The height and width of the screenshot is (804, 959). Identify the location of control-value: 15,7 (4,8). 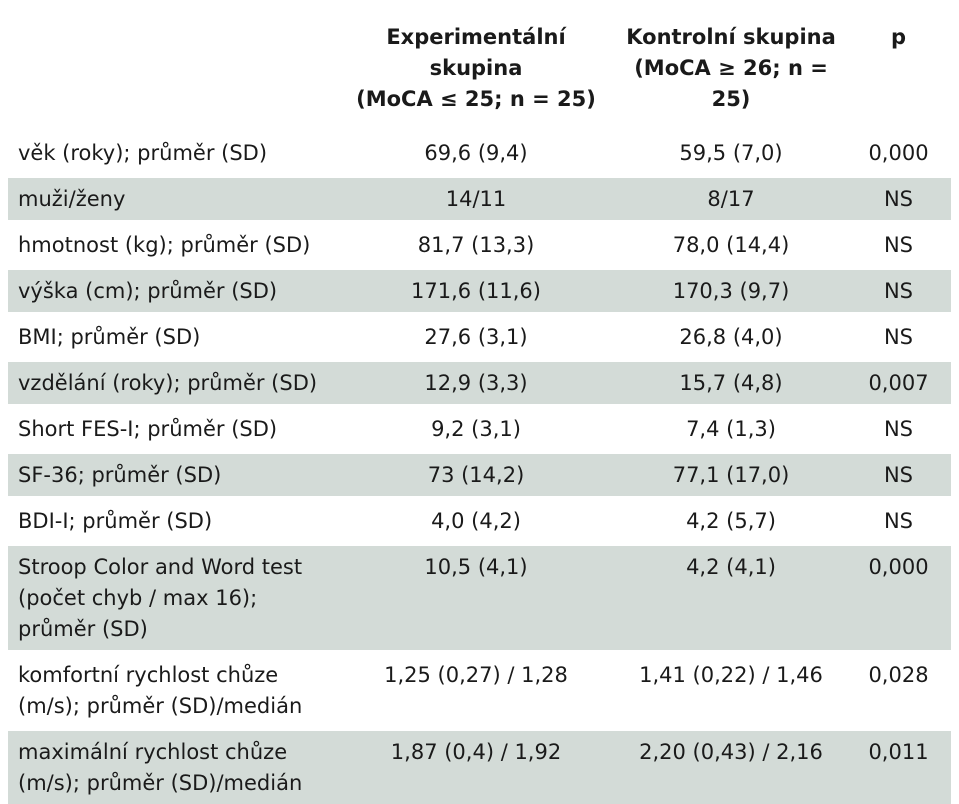
(731, 383).